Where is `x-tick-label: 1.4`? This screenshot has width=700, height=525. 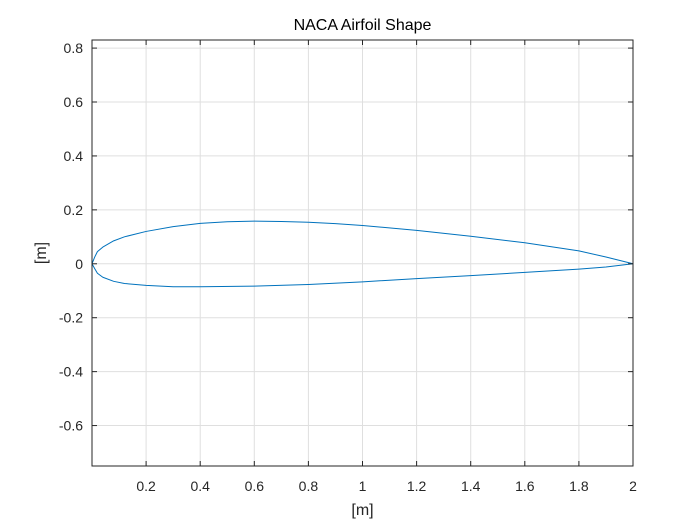
x-tick-label: 1.4 is located at coordinates (471, 486).